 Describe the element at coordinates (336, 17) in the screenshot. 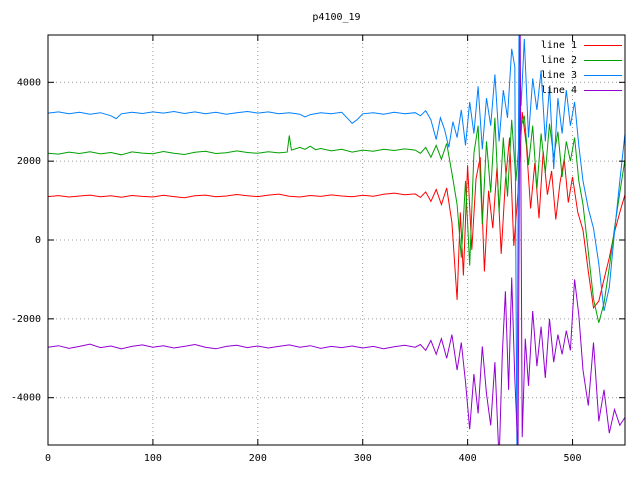

I see `chart-title: p4100_19` at that location.